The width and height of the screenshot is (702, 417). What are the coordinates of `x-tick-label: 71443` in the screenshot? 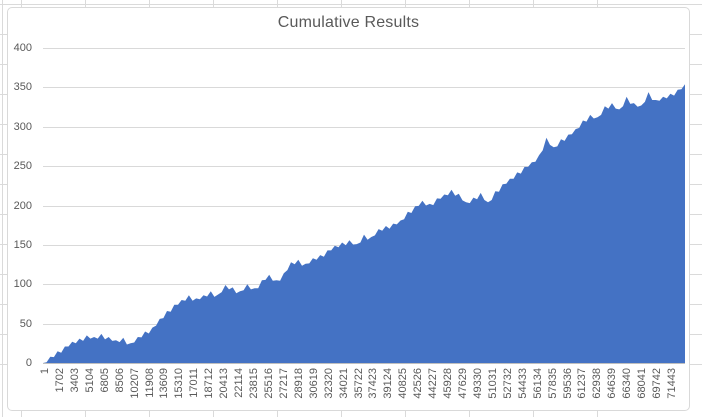 It's located at (672, 383).